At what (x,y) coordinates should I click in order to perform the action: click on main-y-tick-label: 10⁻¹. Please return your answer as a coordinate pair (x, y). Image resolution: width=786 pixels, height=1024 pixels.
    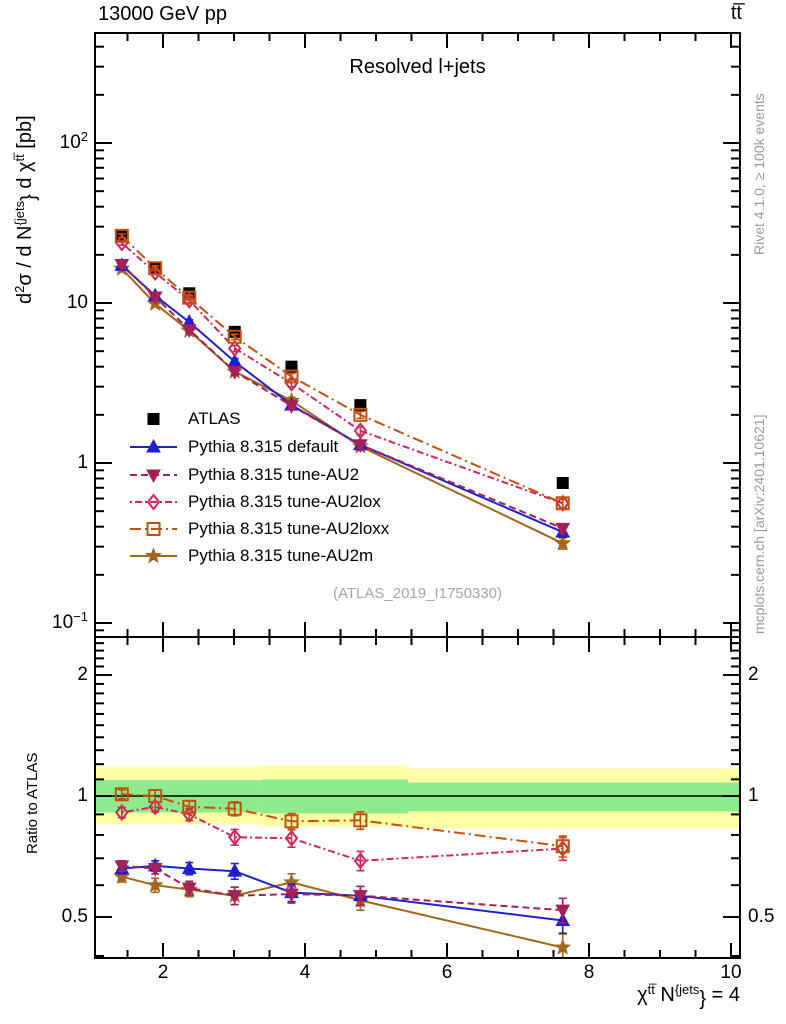
    Looking at the image, I should click on (70, 621).